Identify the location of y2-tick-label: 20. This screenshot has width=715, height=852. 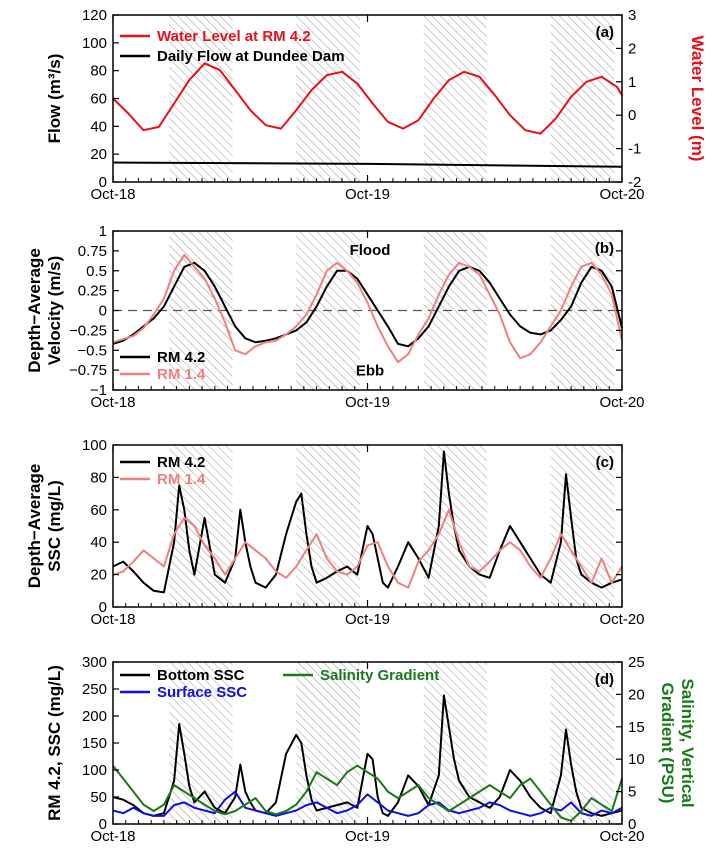
(636, 694).